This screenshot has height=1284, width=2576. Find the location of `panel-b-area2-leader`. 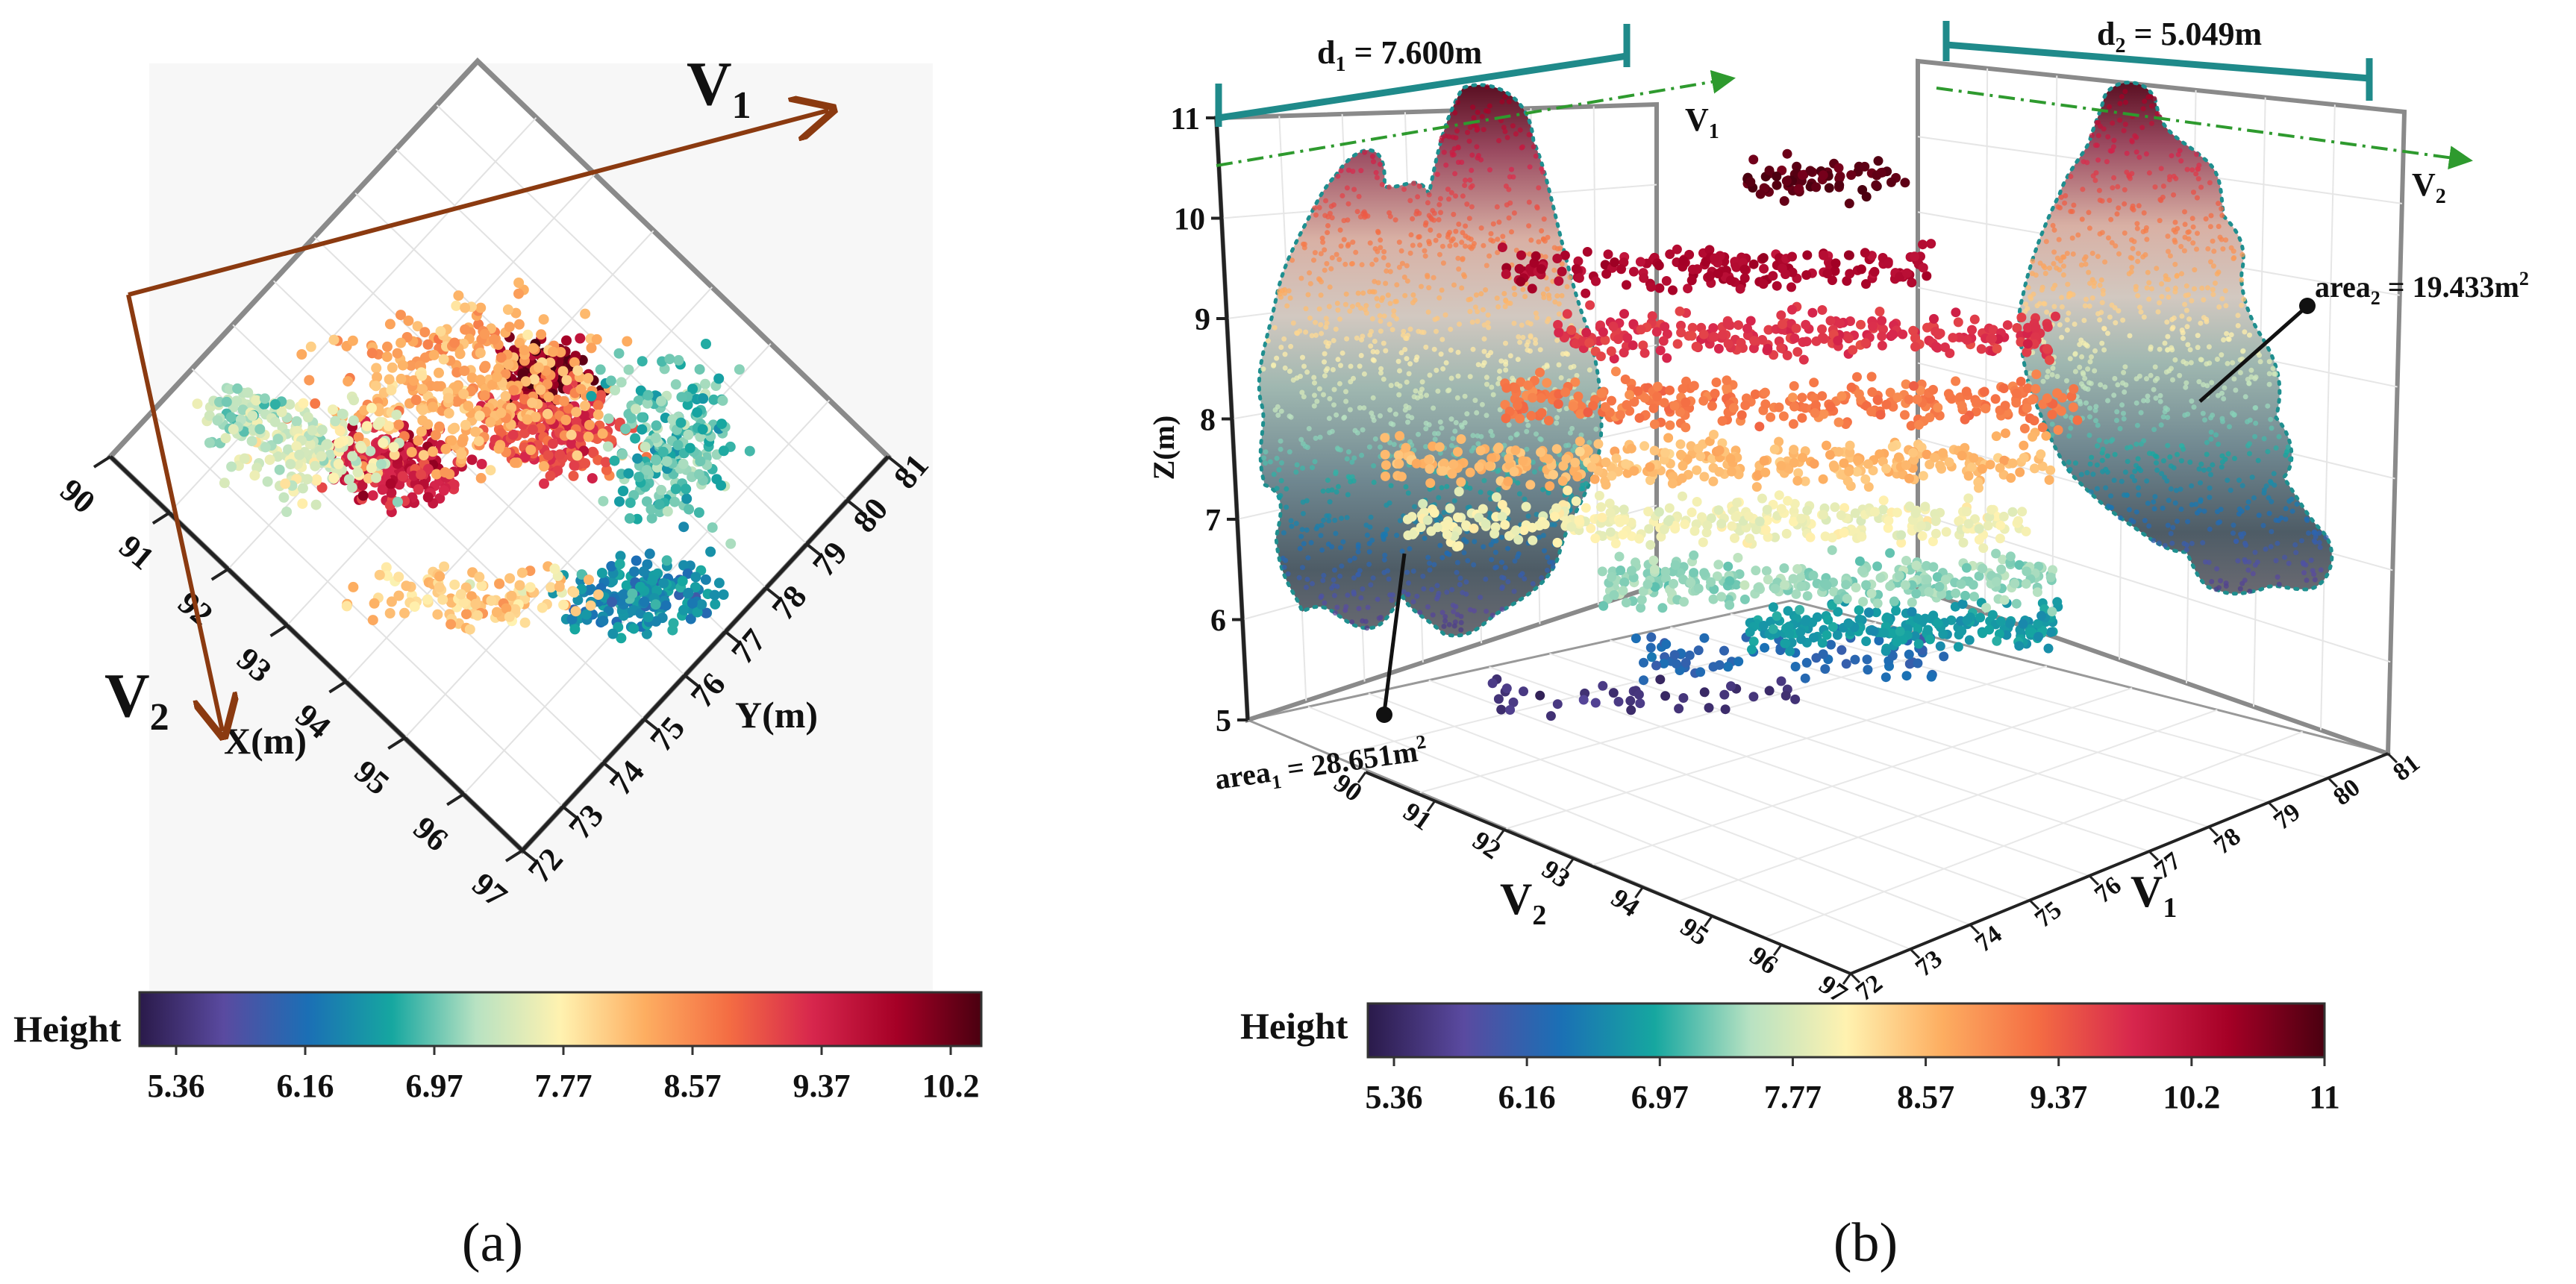

panel-b-area2-leader is located at coordinates (2252, 354).